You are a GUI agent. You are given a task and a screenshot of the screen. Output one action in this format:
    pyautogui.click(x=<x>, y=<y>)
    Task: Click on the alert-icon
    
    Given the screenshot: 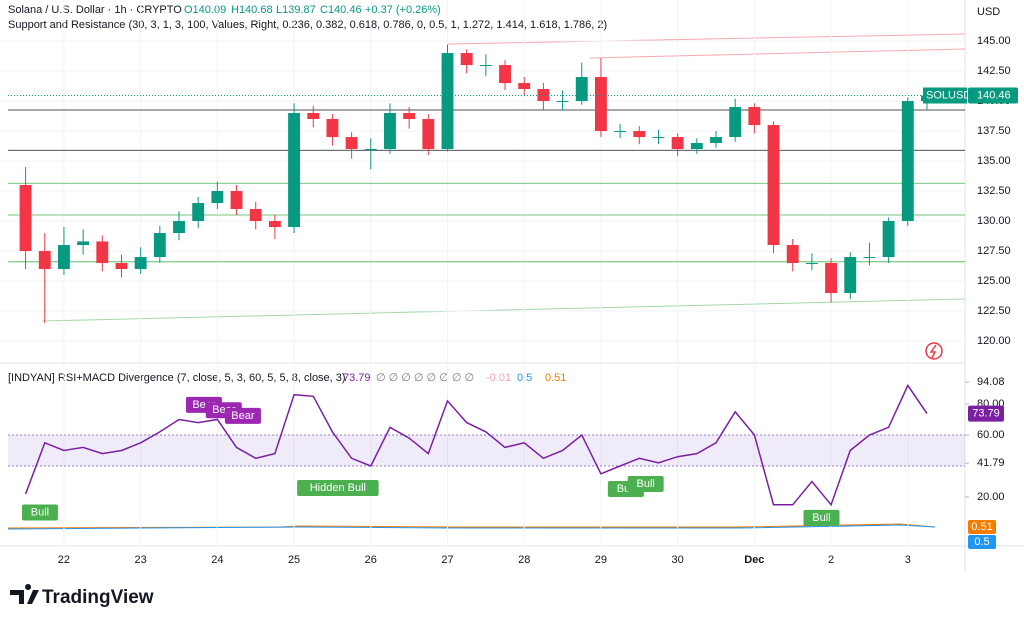 What is the action you would take?
    pyautogui.click(x=934, y=351)
    